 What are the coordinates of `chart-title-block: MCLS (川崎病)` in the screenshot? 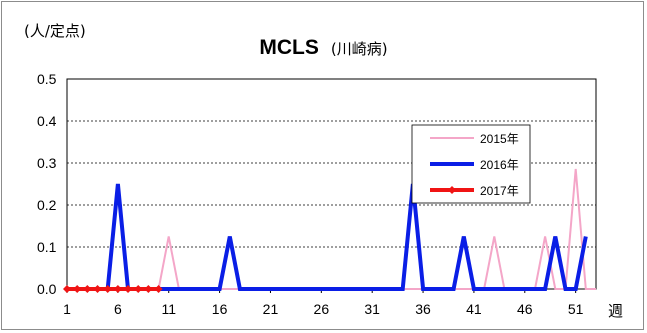 It's located at (323, 48).